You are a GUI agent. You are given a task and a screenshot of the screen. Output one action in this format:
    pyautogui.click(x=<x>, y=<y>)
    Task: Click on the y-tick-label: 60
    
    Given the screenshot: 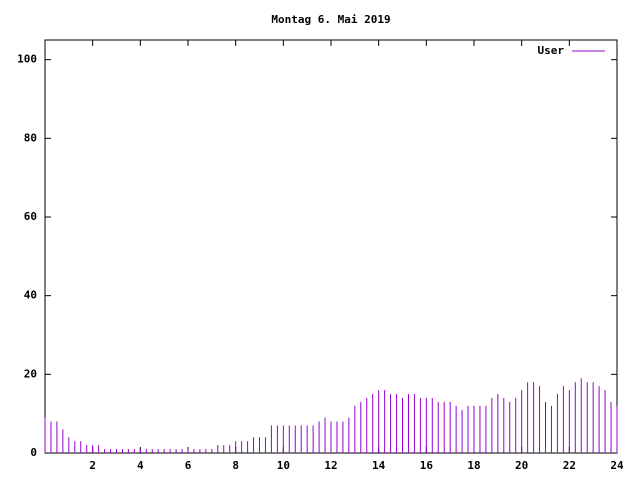 What is the action you would take?
    pyautogui.click(x=30, y=216)
    